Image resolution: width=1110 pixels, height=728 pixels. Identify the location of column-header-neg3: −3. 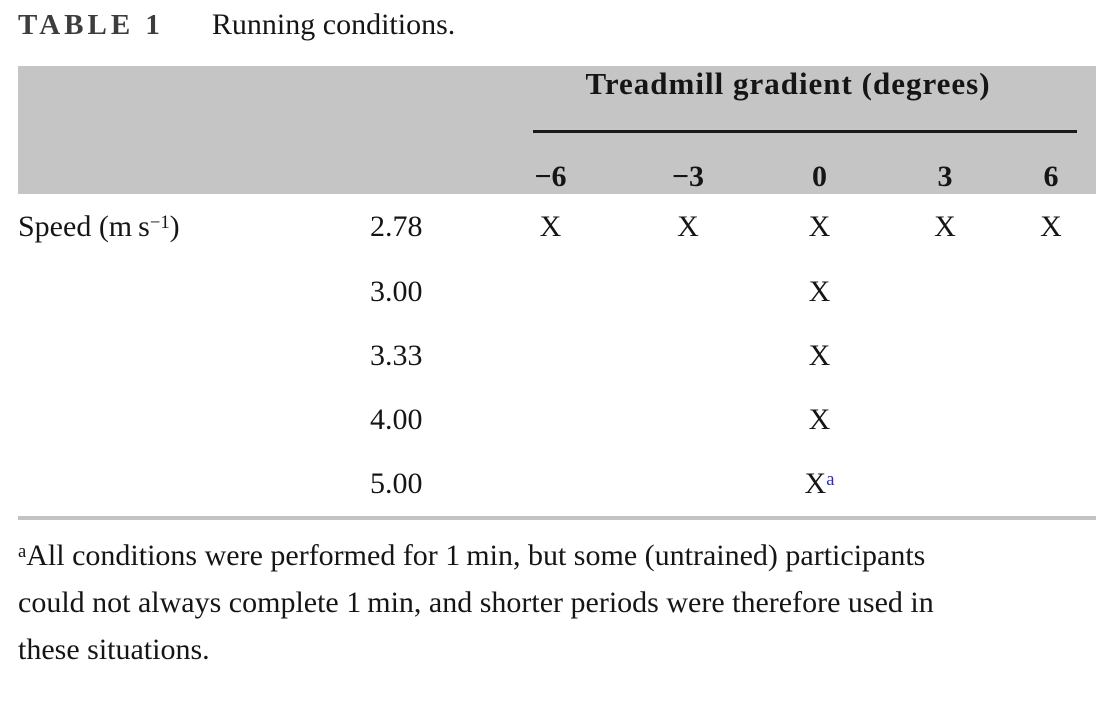
(688, 177).